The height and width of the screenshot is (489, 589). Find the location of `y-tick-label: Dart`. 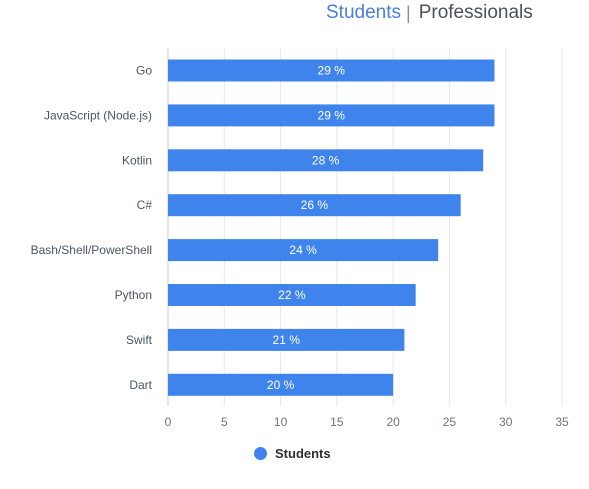

y-tick-label: Dart is located at coordinates (140, 385).